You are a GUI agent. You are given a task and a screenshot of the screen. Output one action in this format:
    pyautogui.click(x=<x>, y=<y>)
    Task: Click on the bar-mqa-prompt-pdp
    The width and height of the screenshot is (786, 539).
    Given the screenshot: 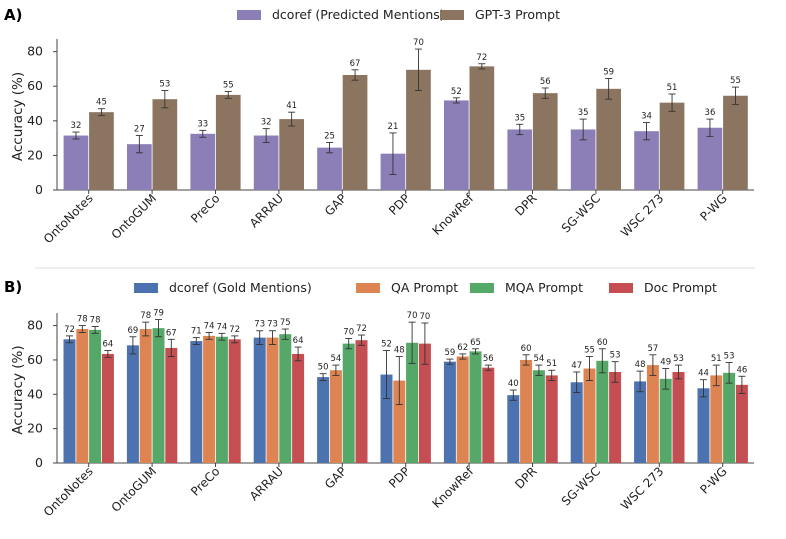 What is the action you would take?
    pyautogui.click(x=412, y=402)
    